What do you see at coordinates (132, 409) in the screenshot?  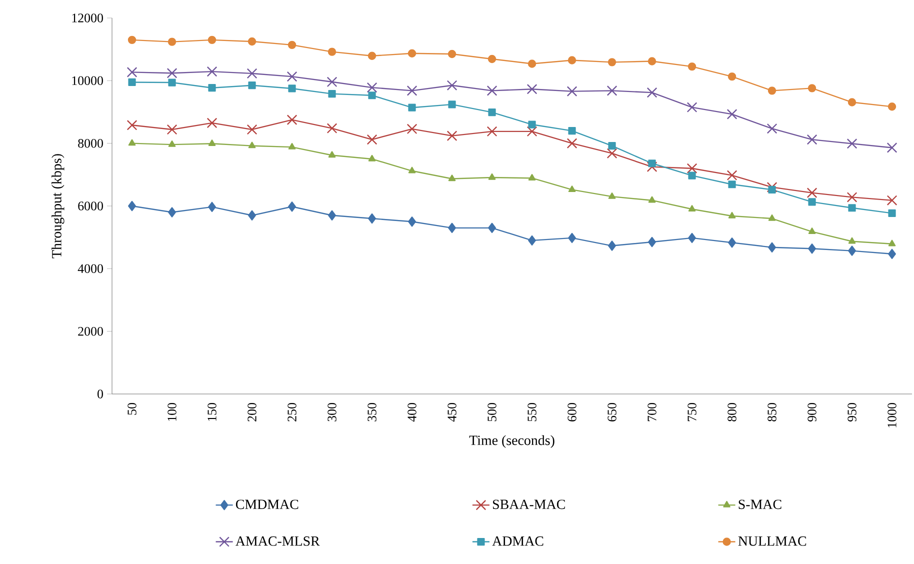 I see `x-tick-label: 50` at bounding box center [132, 409].